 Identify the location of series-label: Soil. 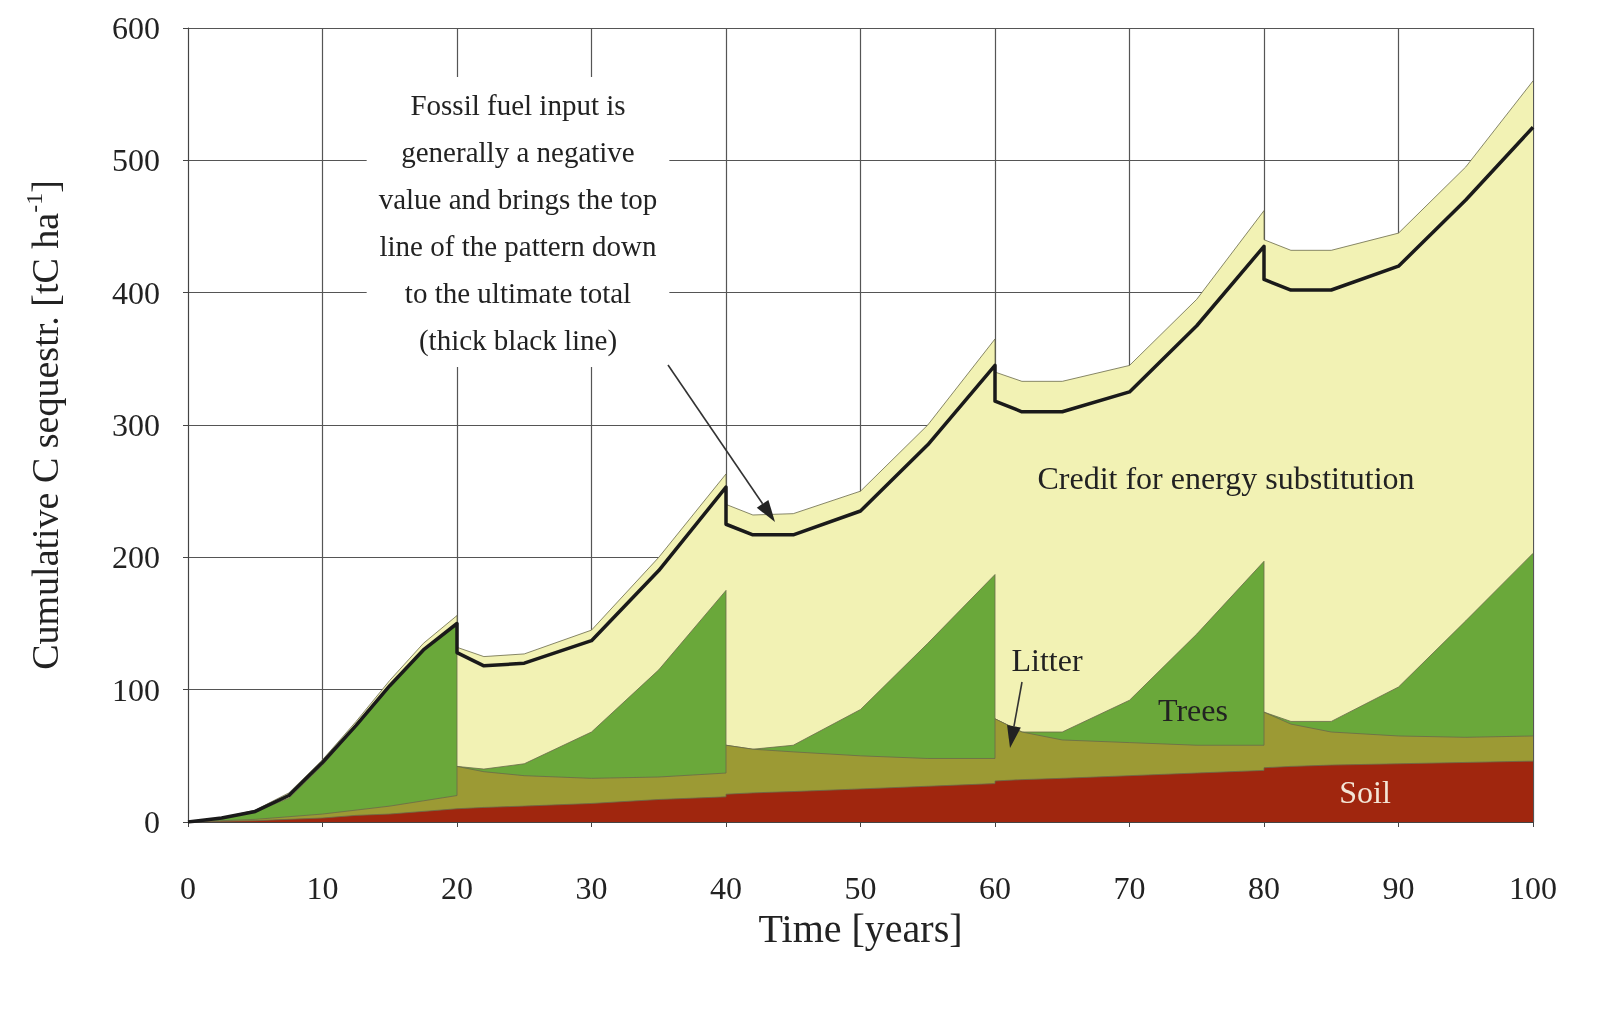
(1365, 792).